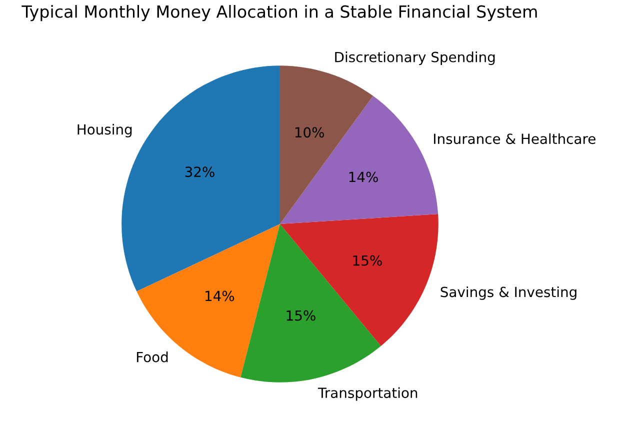 The width and height of the screenshot is (633, 430). What do you see at coordinates (415, 58) in the screenshot?
I see `slice-label: Discretionary Spending` at bounding box center [415, 58].